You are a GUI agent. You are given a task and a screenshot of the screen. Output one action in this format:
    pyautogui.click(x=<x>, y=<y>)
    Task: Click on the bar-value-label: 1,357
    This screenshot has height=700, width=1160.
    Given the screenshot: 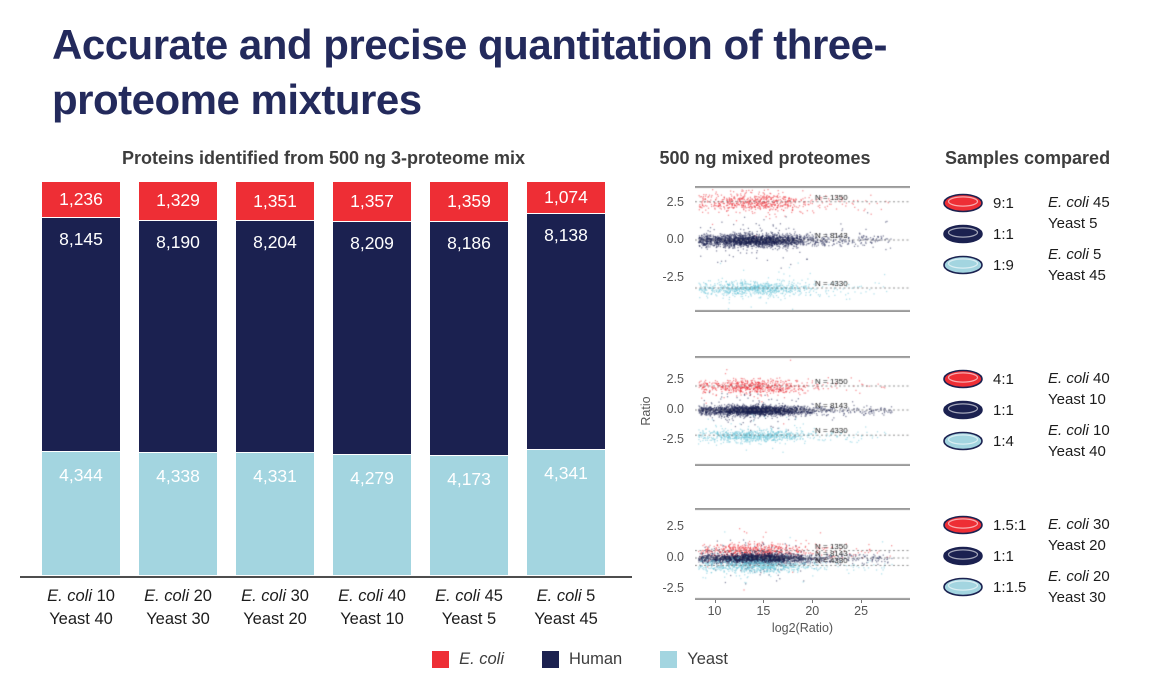 What is the action you would take?
    pyautogui.click(x=372, y=200)
    